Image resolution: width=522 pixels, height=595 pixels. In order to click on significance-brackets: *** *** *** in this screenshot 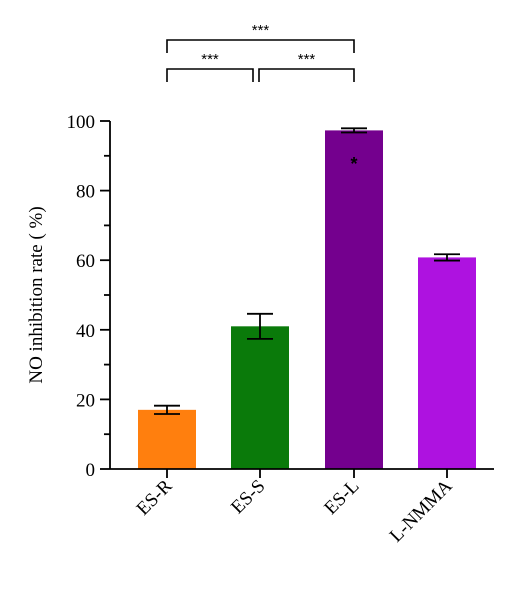, I will do `click(260, 52)`.